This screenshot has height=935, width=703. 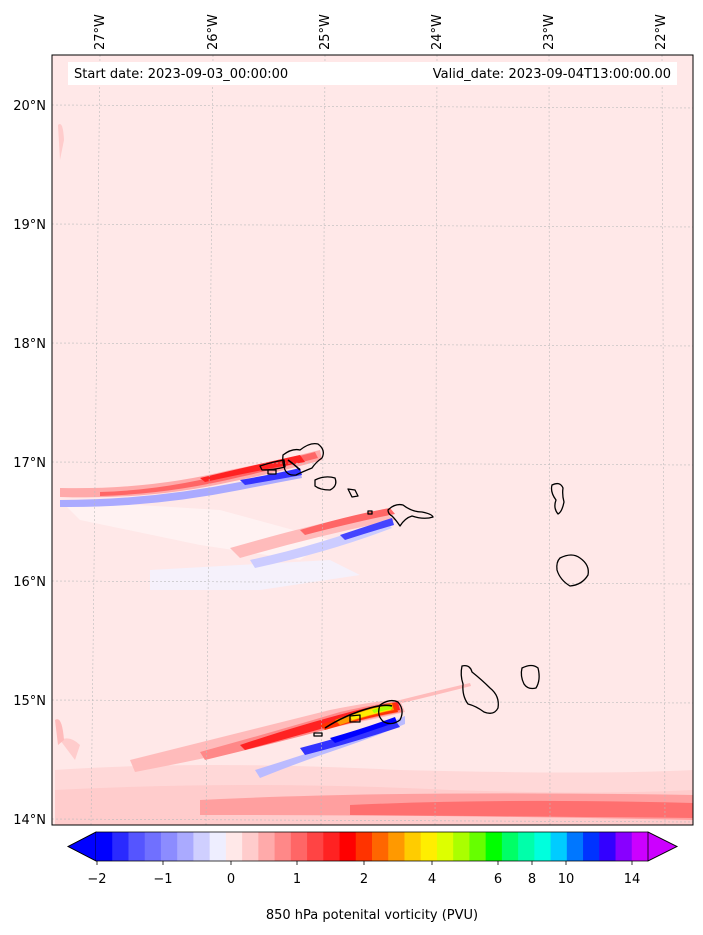 What do you see at coordinates (432, 879) in the screenshot?
I see `colorbar-tick-label: 4` at bounding box center [432, 879].